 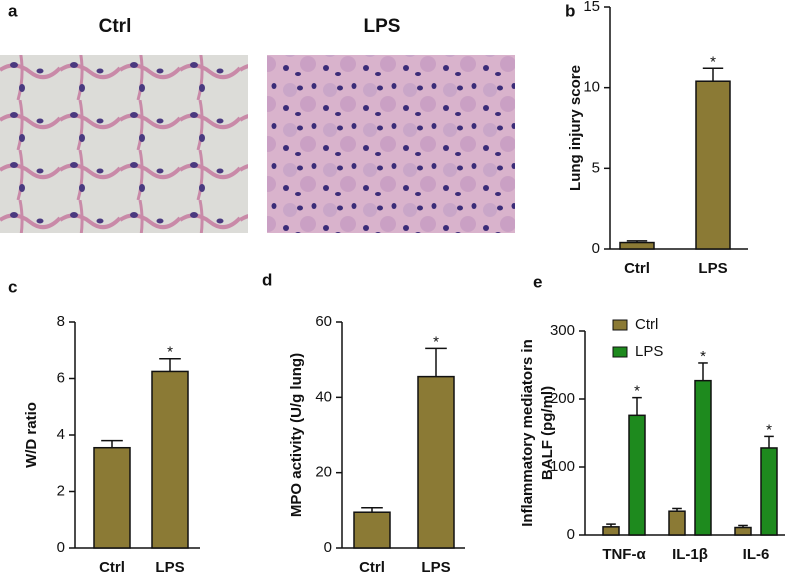 What do you see at coordinates (115, 26) in the screenshot?
I see `image-title: Ctrl` at bounding box center [115, 26].